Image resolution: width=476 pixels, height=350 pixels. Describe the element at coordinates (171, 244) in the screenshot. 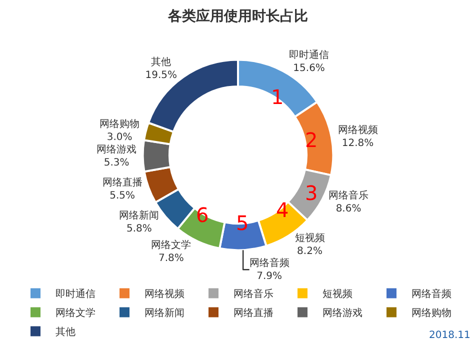

I see `slice-label: 网络文学` at that location.